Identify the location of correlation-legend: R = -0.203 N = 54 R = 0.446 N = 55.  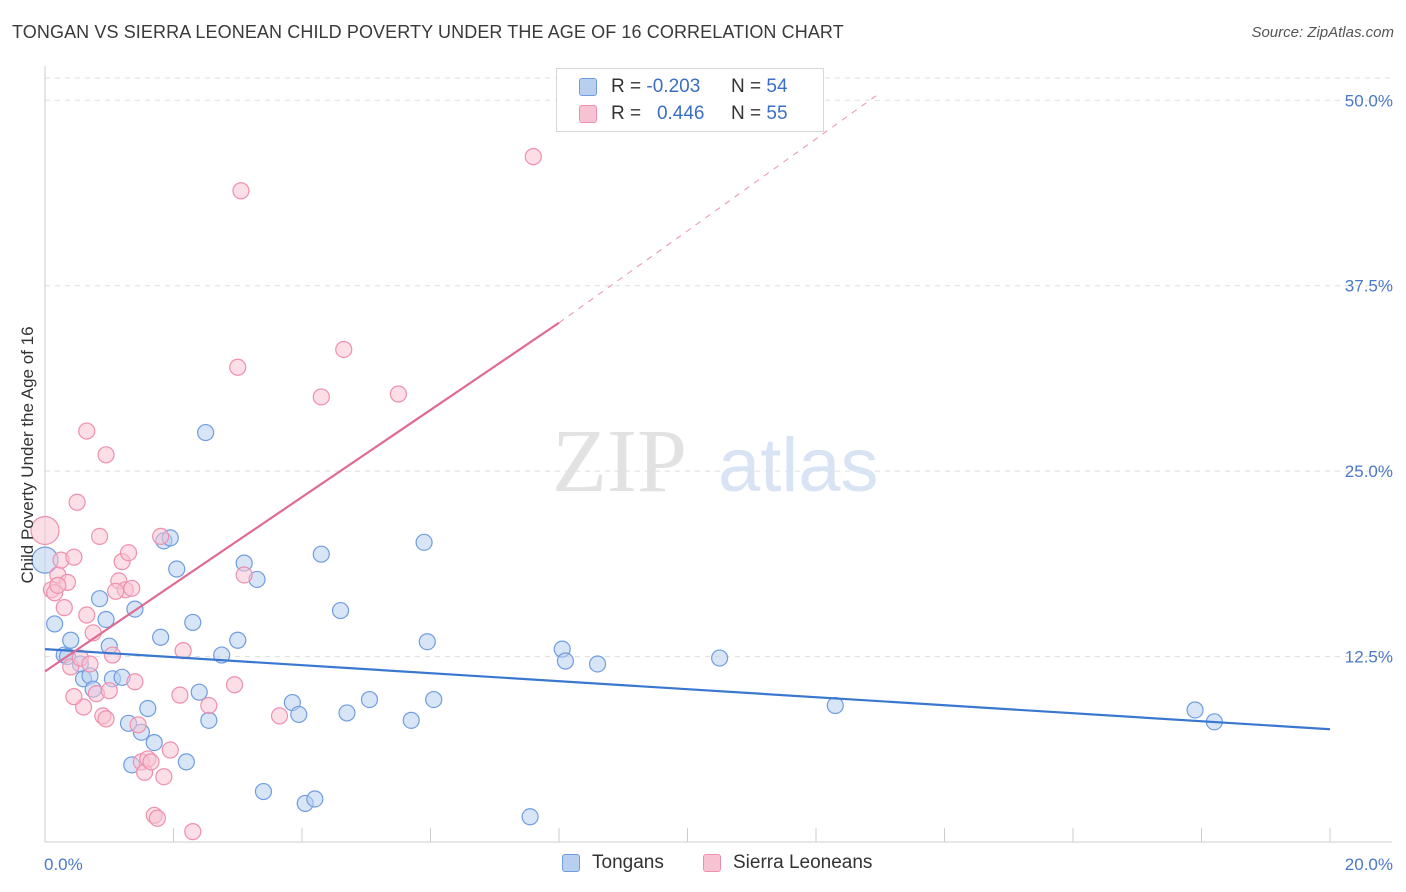
(690, 100).